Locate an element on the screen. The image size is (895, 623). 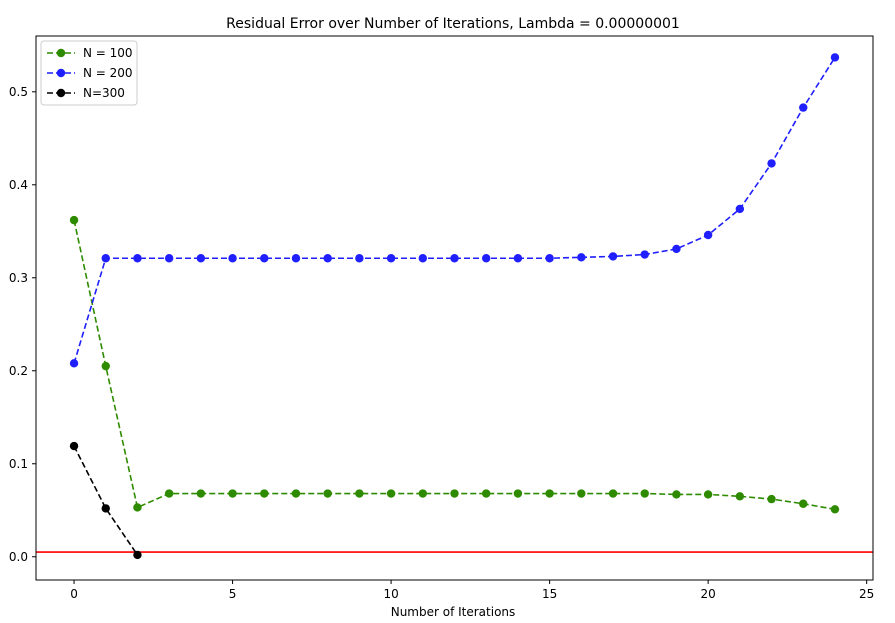
x-tick-label: 5 is located at coordinates (233, 594).